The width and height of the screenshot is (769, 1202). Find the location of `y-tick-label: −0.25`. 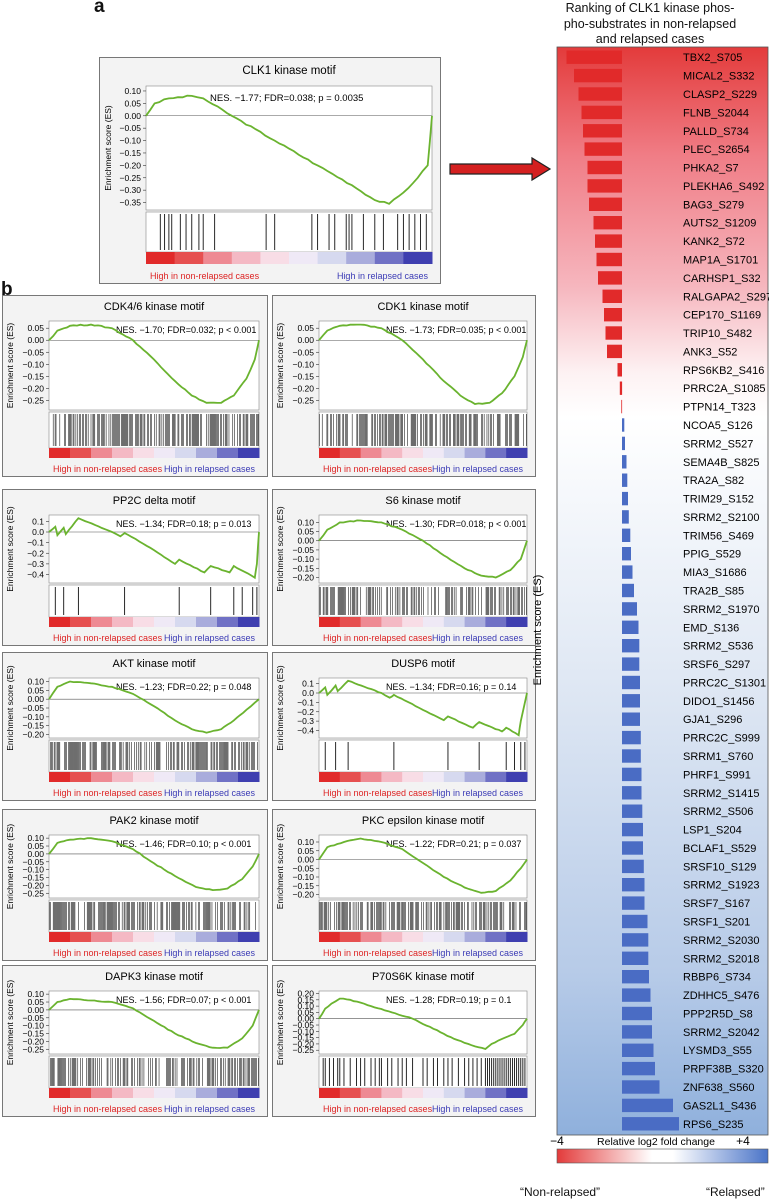

y-tick-label: −0.25 is located at coordinates (33, 893).